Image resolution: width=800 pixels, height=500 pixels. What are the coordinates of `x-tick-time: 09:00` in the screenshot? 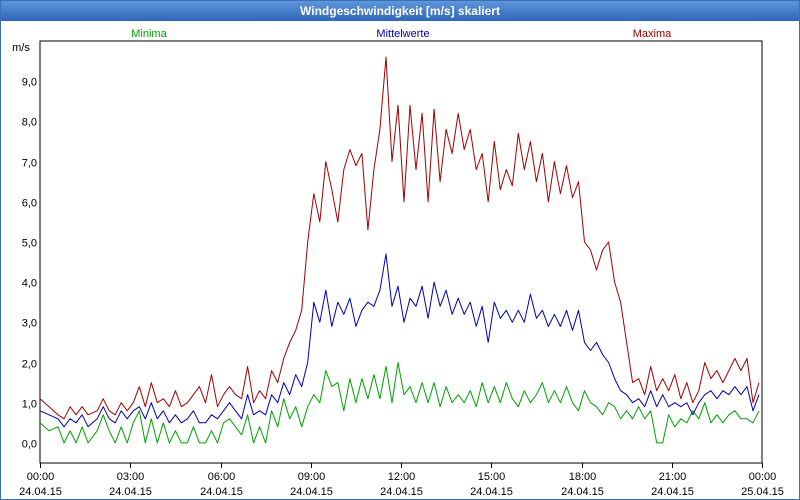 It's located at (312, 477).